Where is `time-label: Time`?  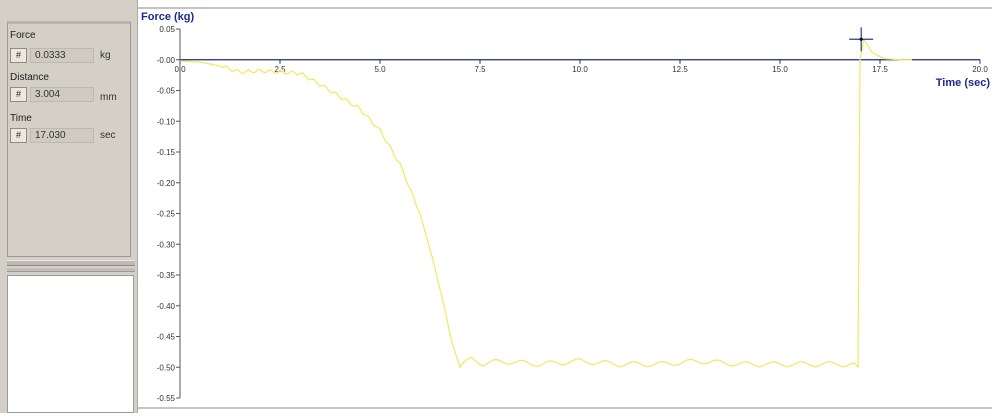 time-label: Time is located at coordinates (21, 118).